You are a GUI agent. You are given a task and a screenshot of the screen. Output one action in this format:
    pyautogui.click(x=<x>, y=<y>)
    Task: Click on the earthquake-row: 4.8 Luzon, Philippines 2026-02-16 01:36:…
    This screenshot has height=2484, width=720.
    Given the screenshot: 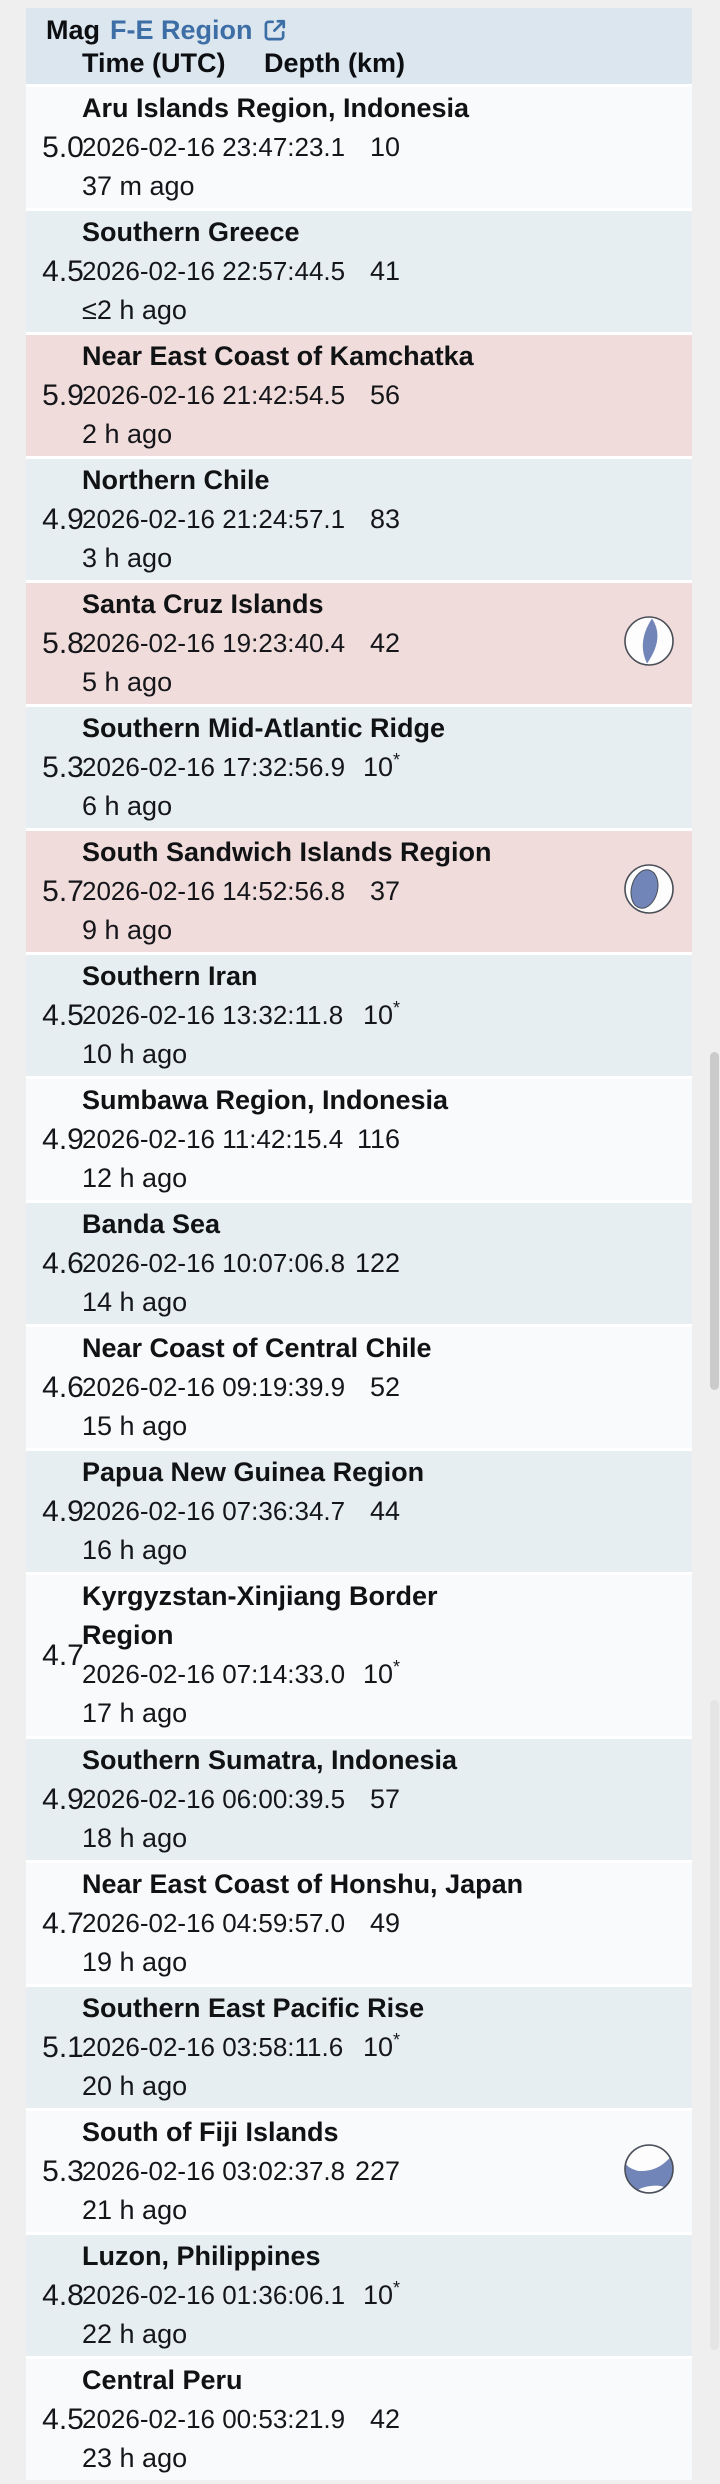 What is the action you would take?
    pyautogui.click(x=359, y=2295)
    